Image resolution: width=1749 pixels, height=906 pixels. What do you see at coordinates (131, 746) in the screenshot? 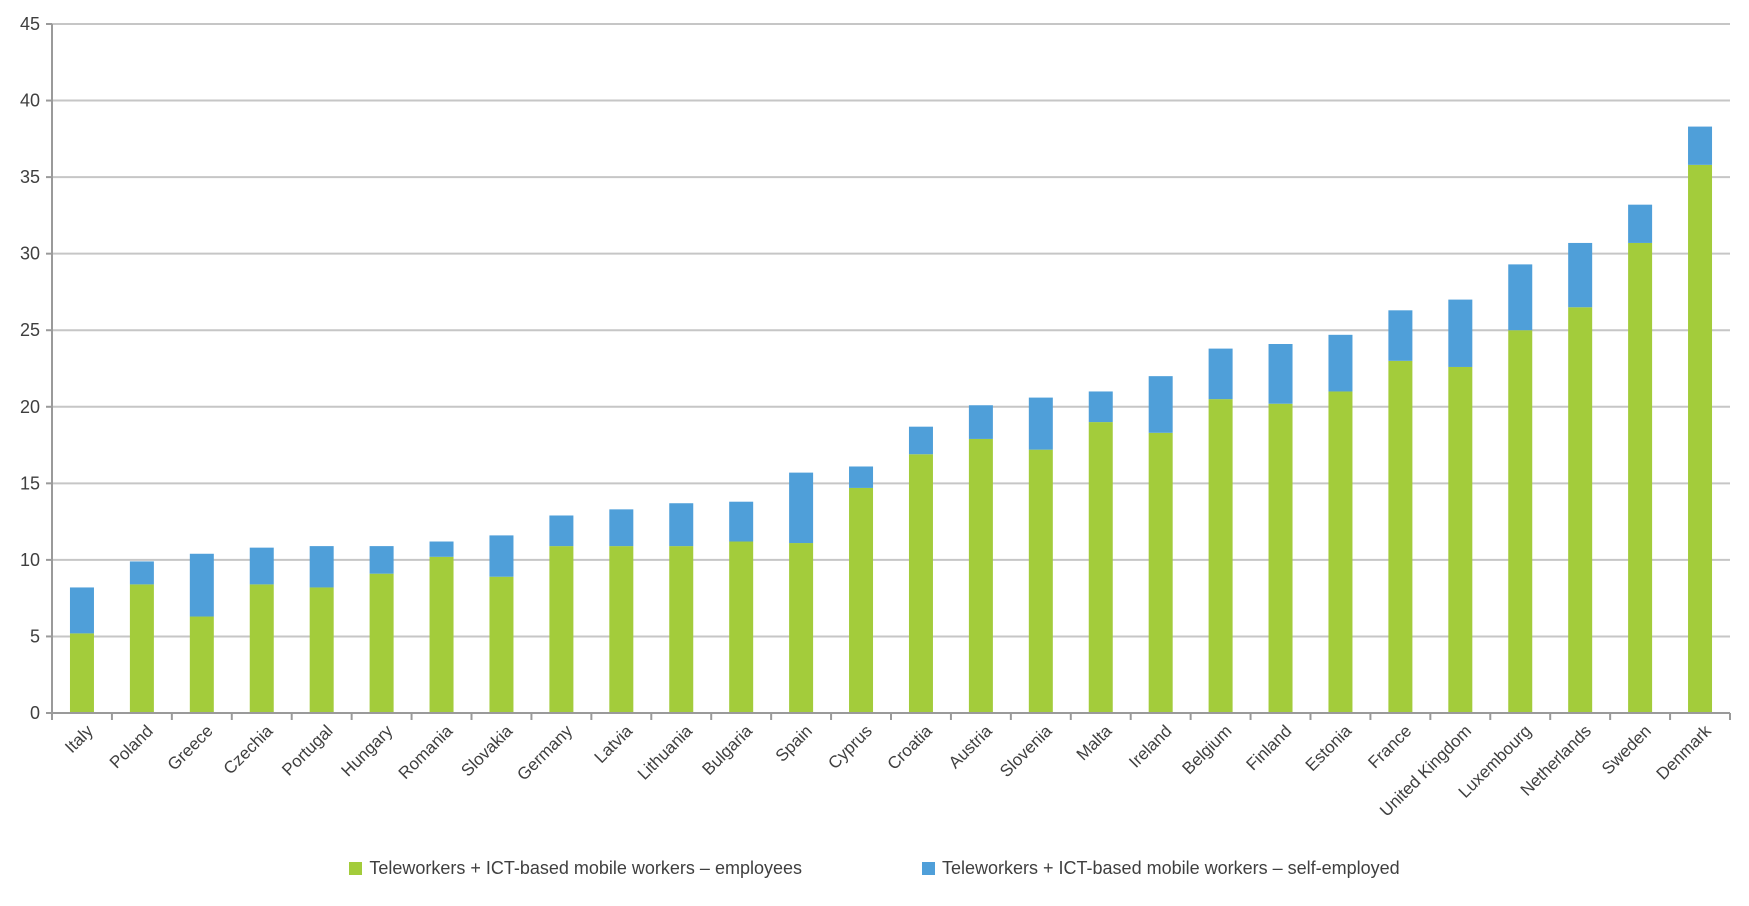
I see `x-axis-label: Poland` at bounding box center [131, 746].